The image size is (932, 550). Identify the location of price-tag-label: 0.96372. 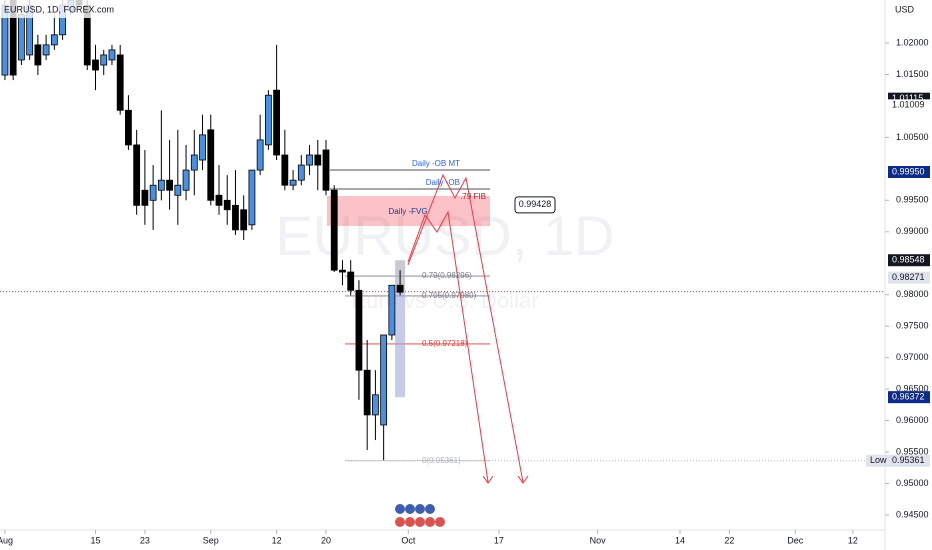
(908, 397).